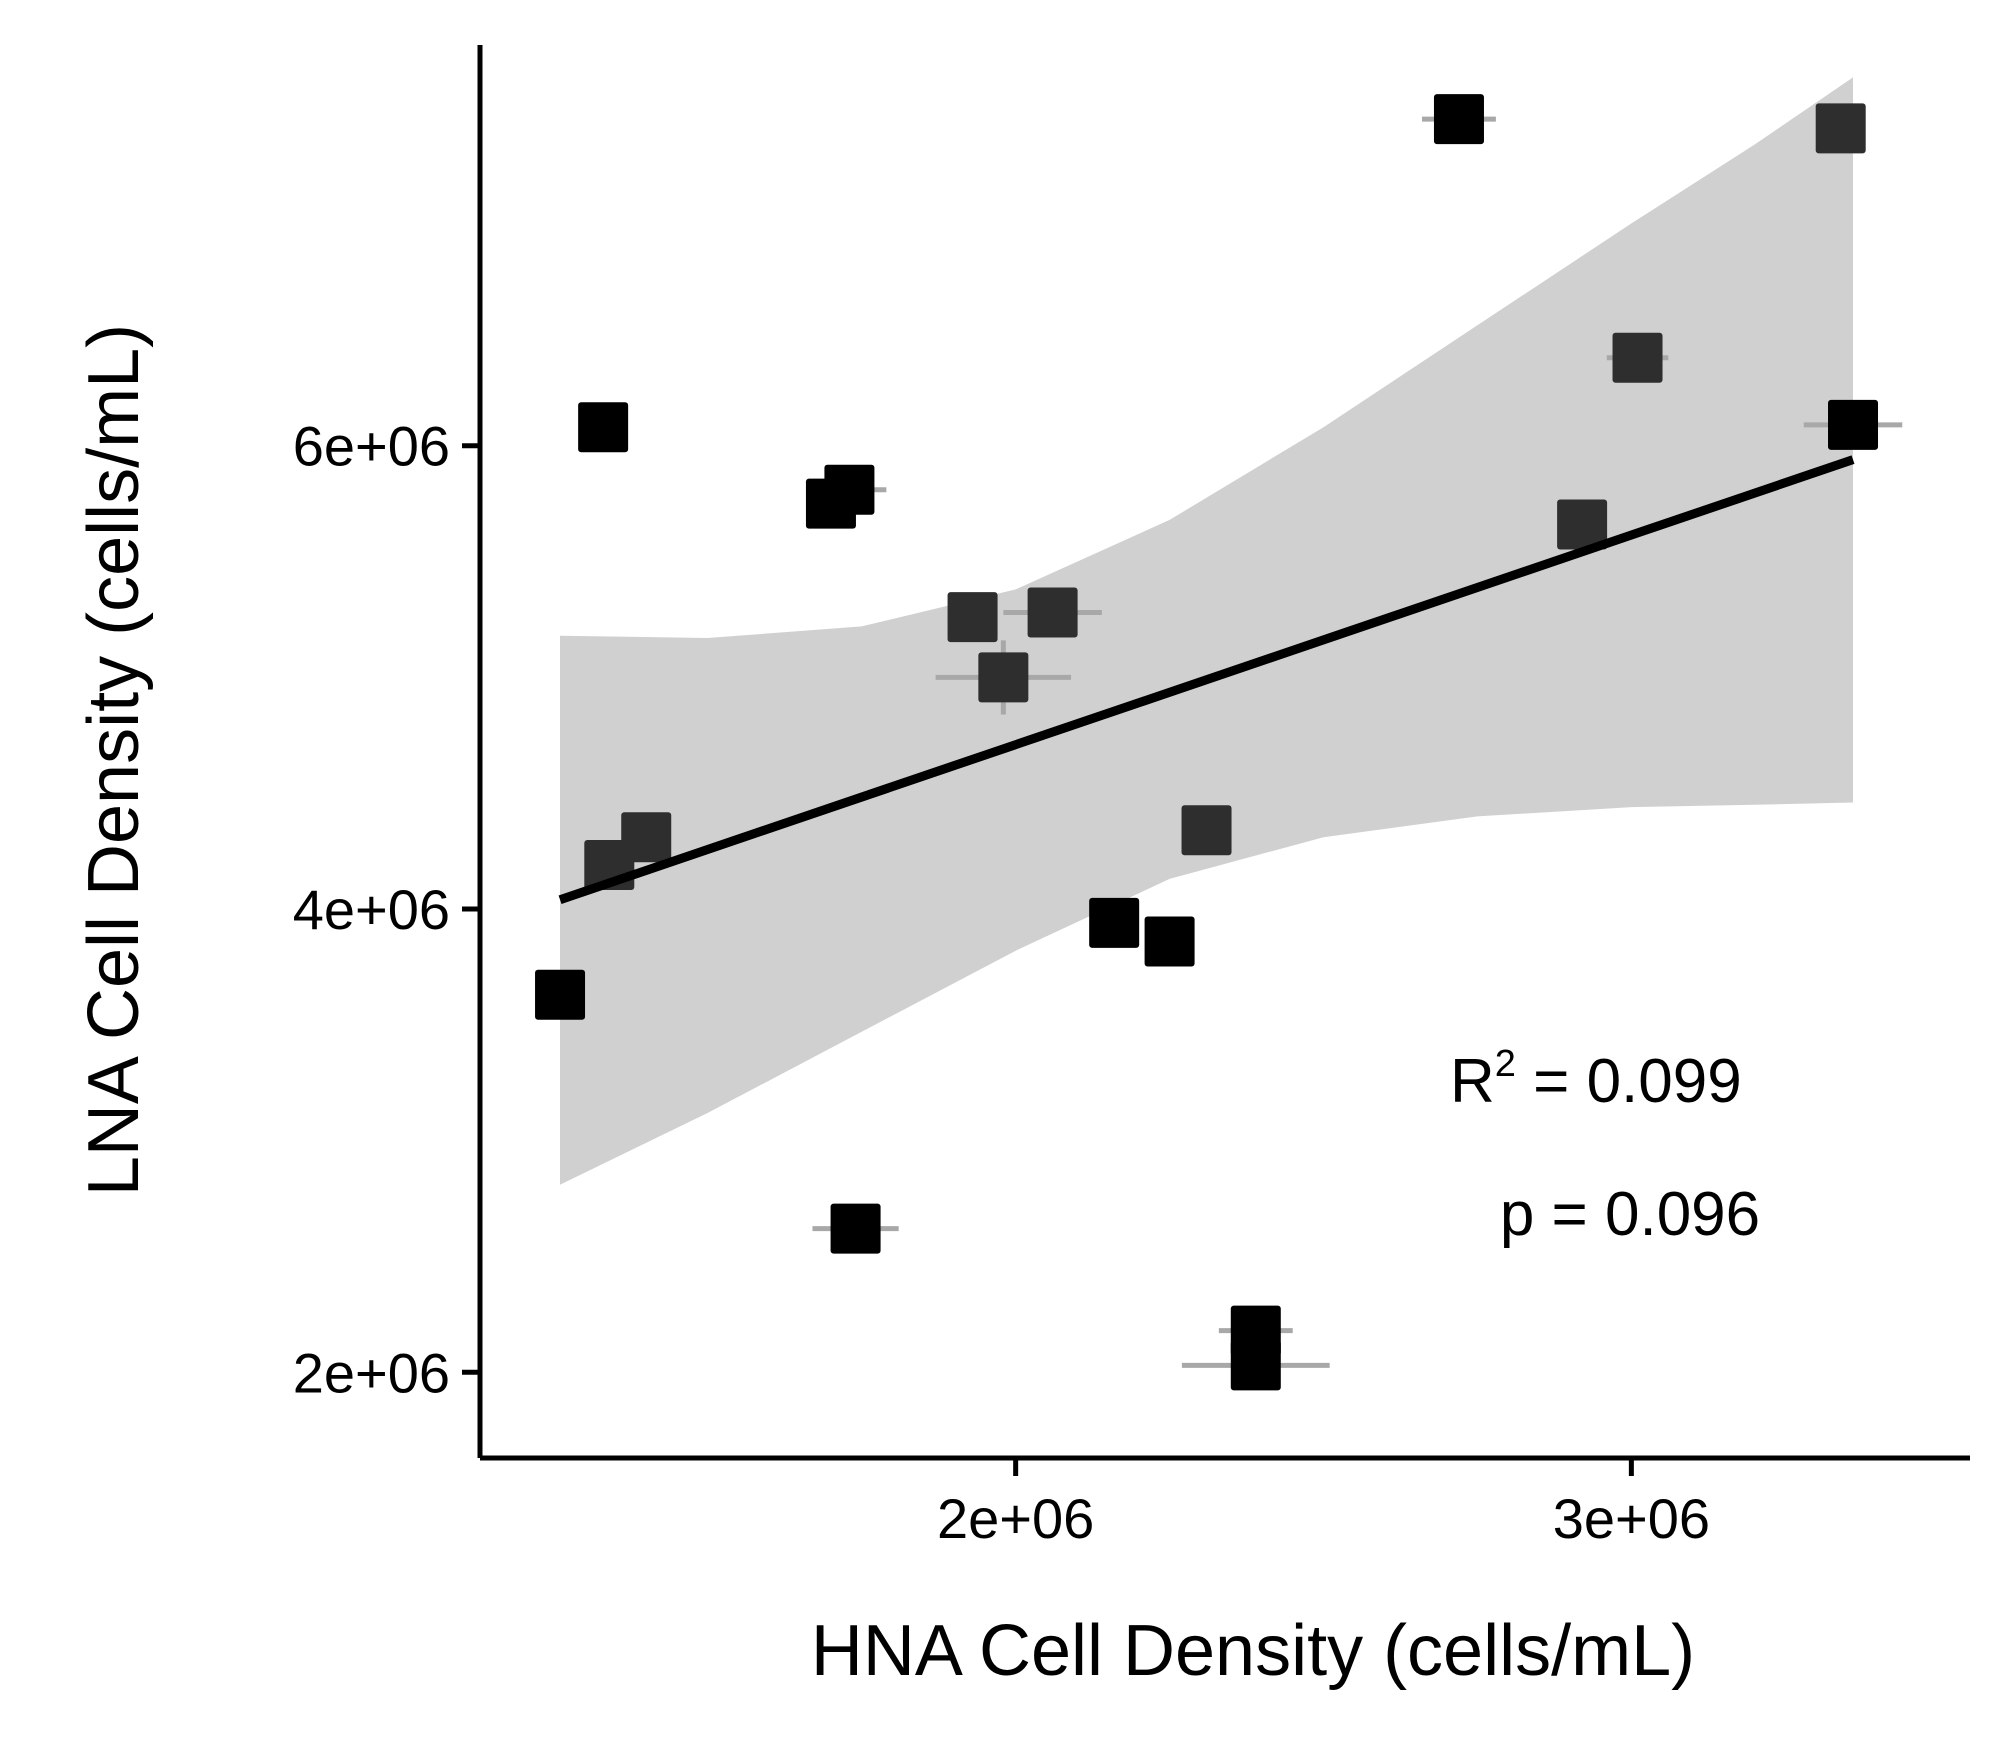 The width and height of the screenshot is (2000, 1750). Describe the element at coordinates (371, 446) in the screenshot. I see `y-tick-label-2: 6e+06` at that location.